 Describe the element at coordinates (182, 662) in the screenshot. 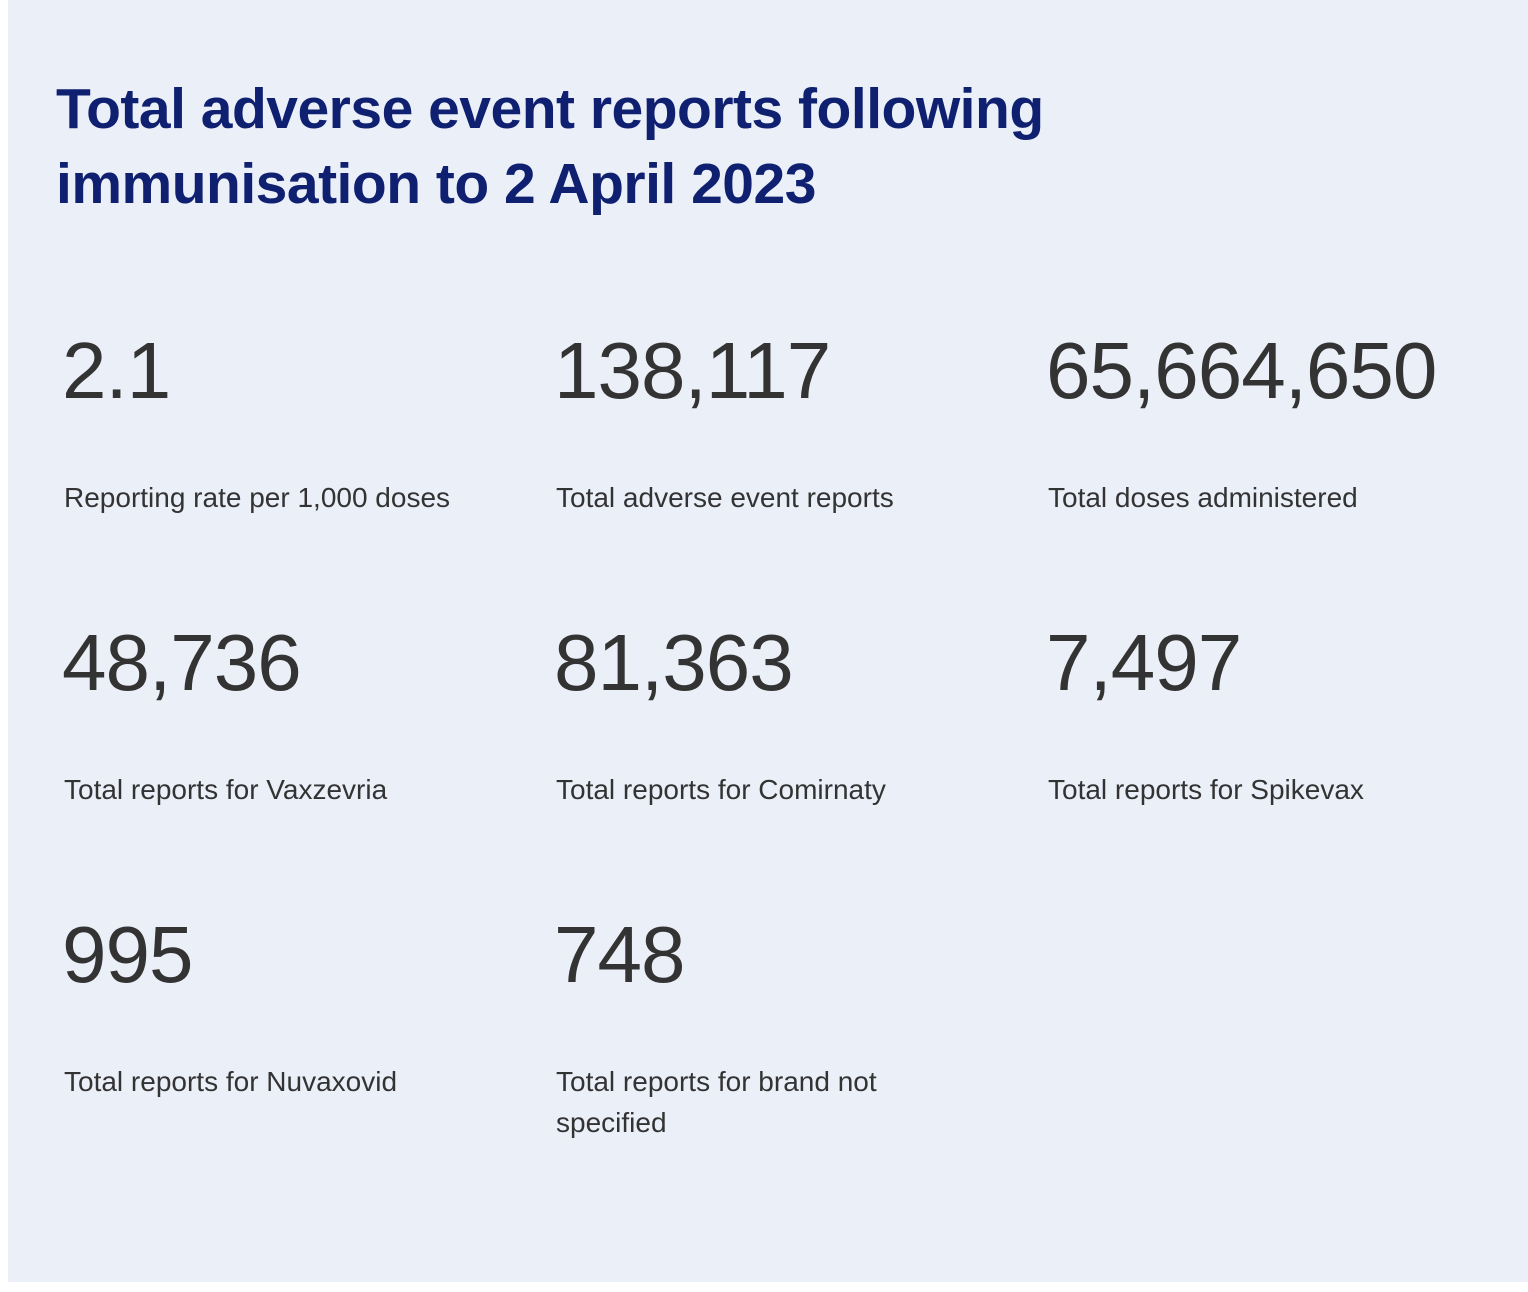

I see `stat-value: 48,736` at that location.